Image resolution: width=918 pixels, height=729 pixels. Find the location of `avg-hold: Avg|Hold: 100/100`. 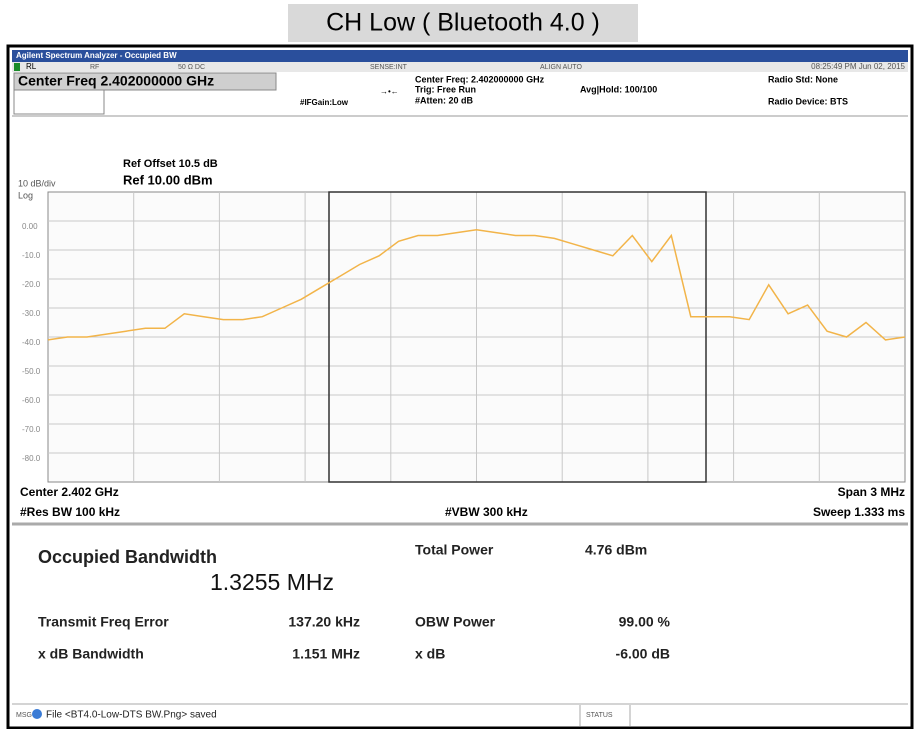

avg-hold: Avg|Hold: 100/100 is located at coordinates (618, 89).